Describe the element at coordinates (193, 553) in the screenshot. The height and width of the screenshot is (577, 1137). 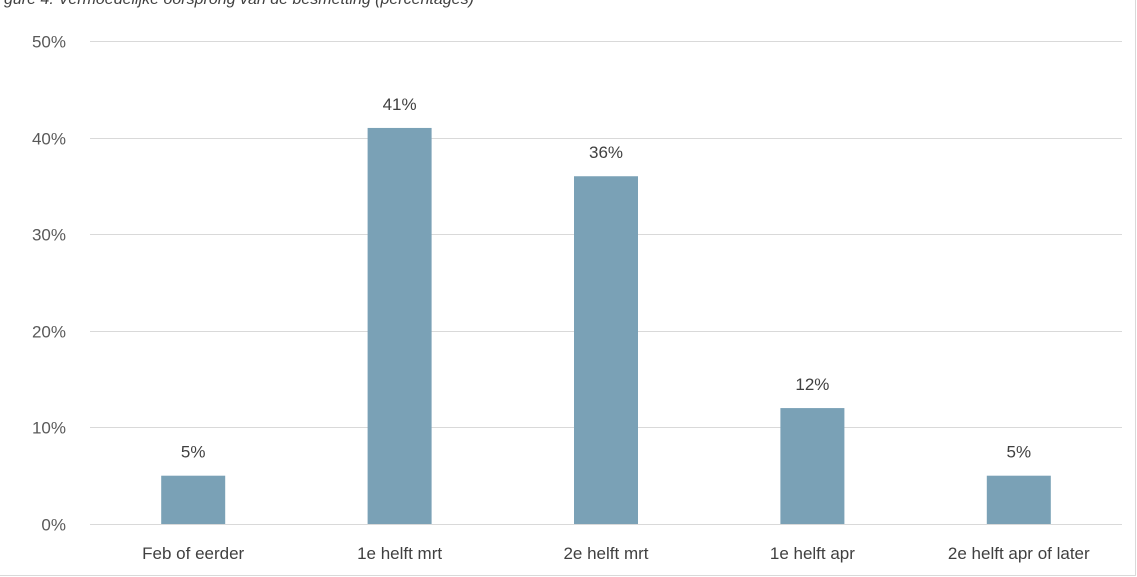
I see `x-category-label: Feb of eerder` at that location.